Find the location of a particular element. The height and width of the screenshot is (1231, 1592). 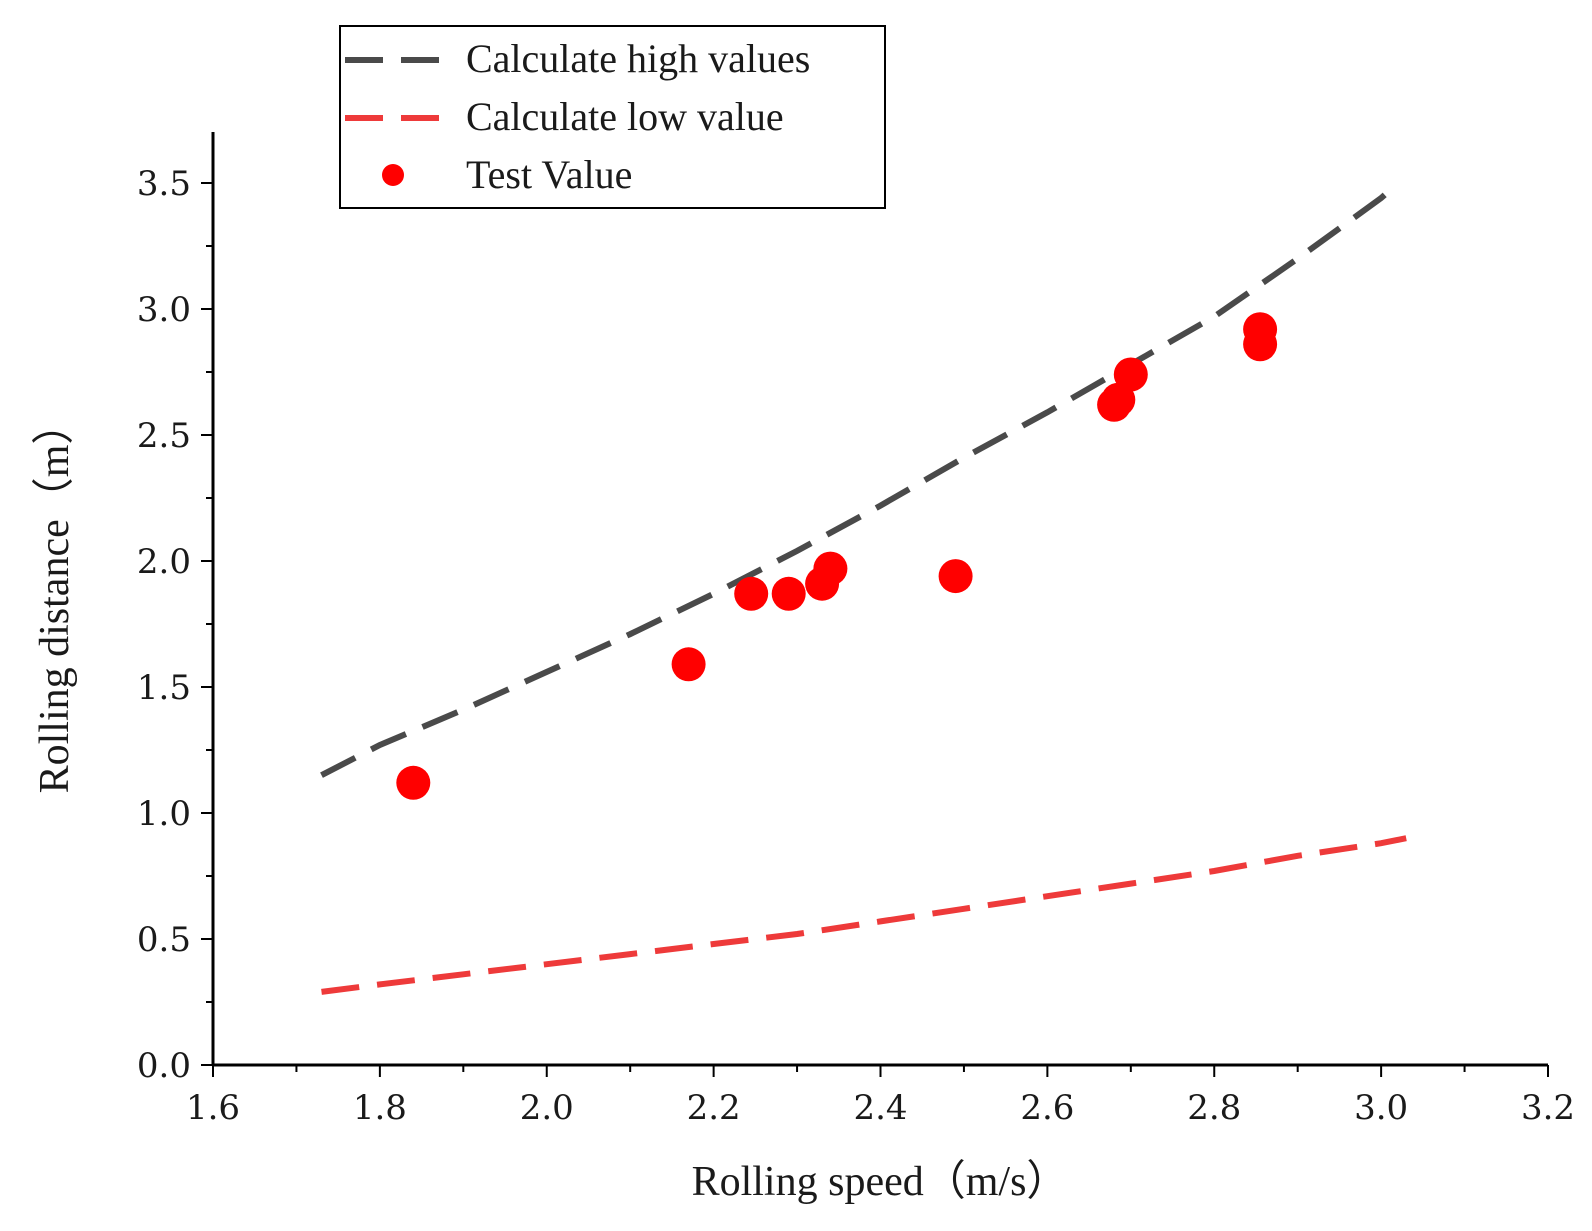

x-tick-label: 2.8 is located at coordinates (1214, 1108).